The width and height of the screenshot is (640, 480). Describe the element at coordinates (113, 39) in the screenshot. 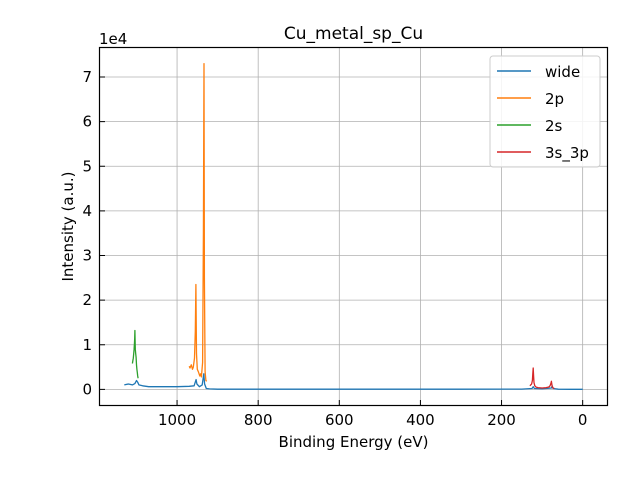

I see `y-offset-label: 1e4` at that location.